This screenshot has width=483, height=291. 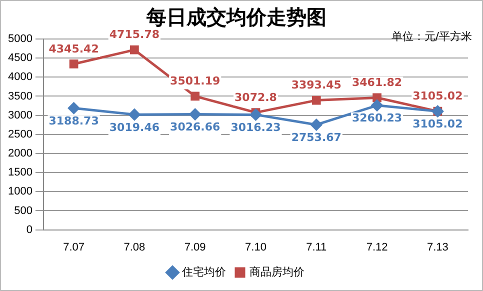 I want to click on y-tick-label: 1500, so click(x=20, y=172).